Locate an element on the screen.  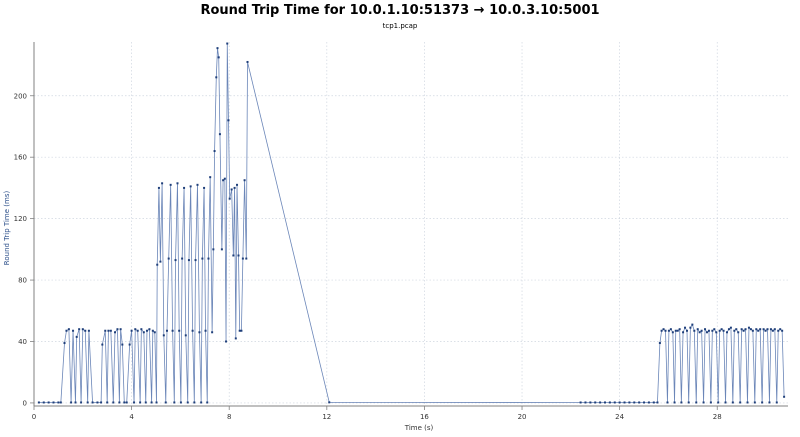
x-tick-label: 0 is located at coordinates (34, 417).